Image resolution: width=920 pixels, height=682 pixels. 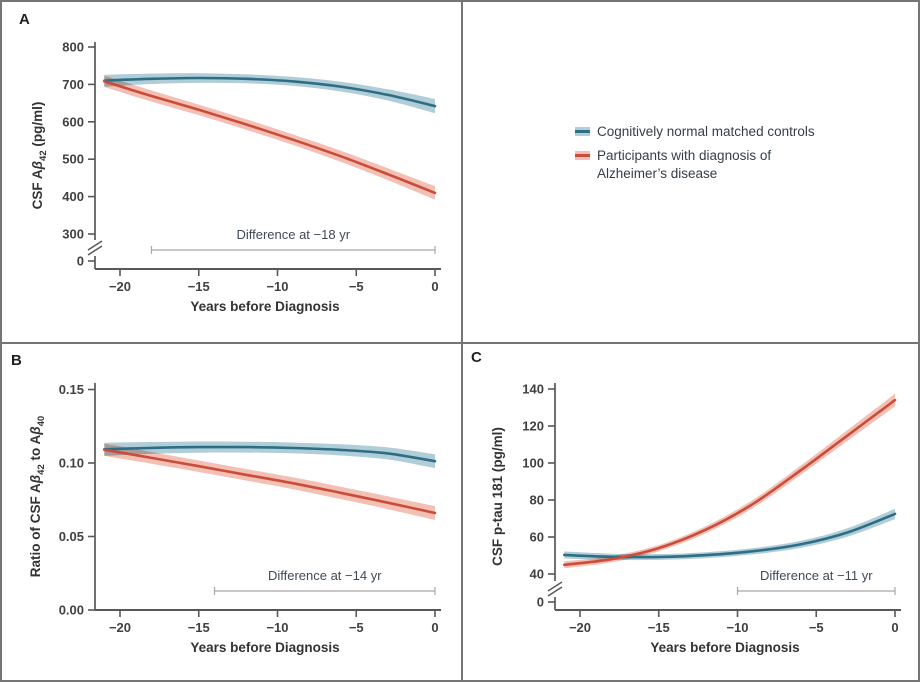 I want to click on svg-text: 40, so click(x=537, y=574).